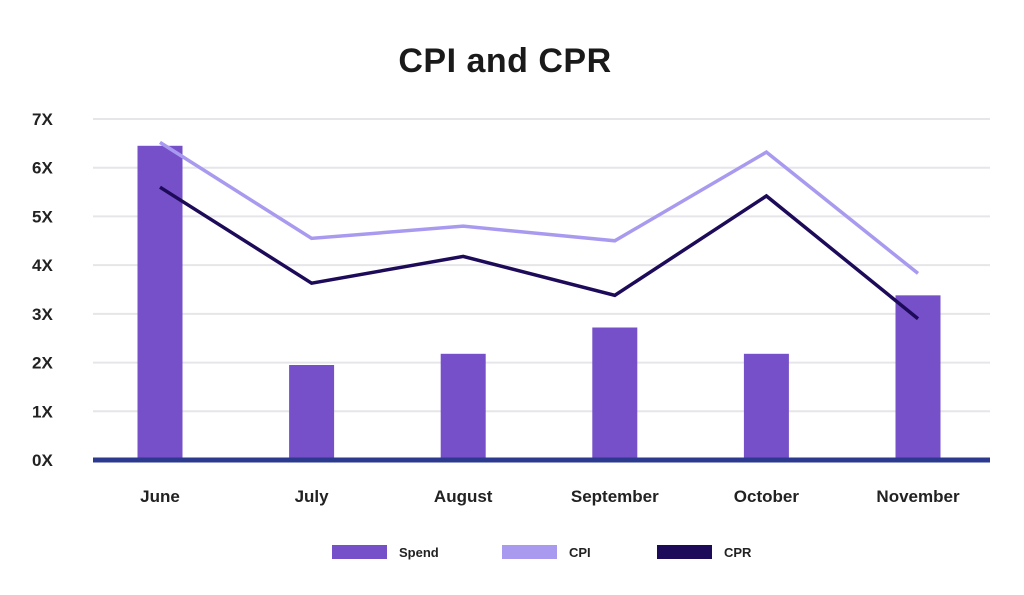 The width and height of the screenshot is (1024, 595). I want to click on legend-label-spend: Spend, so click(419, 552).